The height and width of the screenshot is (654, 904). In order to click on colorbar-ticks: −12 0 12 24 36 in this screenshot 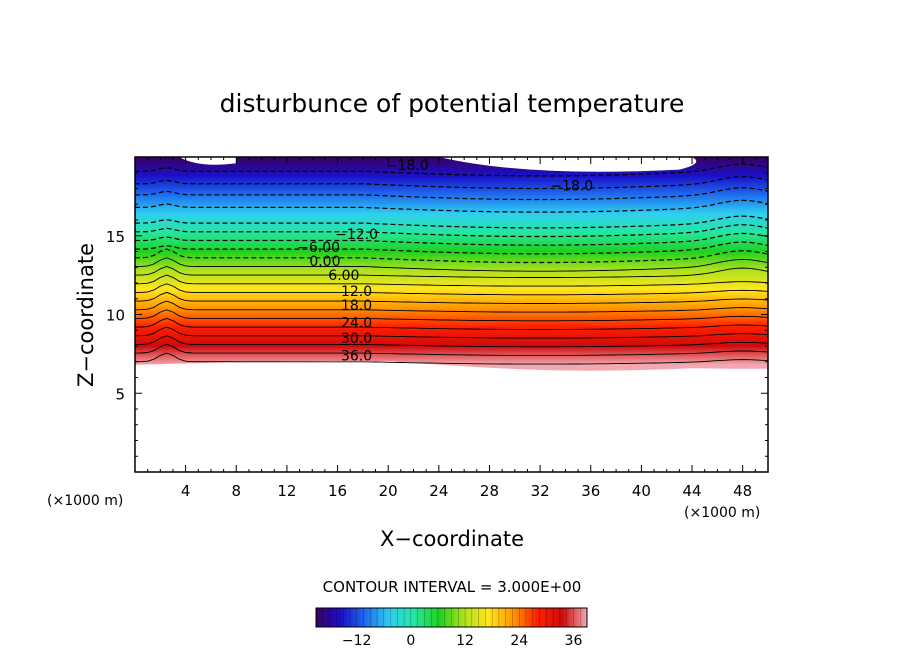, I will do `click(462, 641)`.